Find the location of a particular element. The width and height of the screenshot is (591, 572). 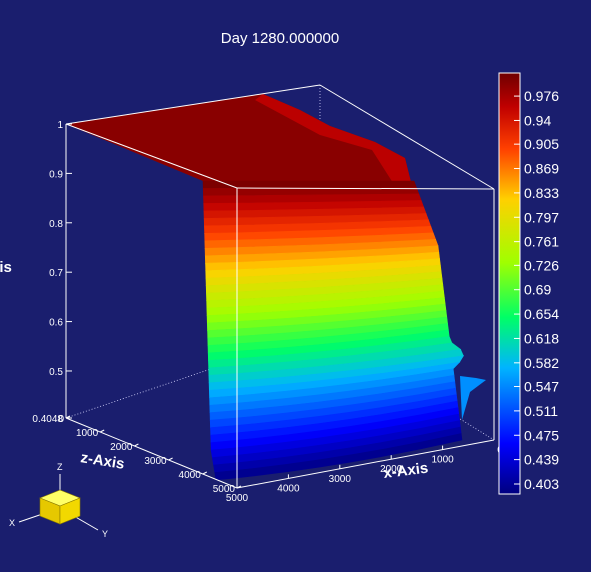

z-tick-label: 2000 is located at coordinates (121, 447).